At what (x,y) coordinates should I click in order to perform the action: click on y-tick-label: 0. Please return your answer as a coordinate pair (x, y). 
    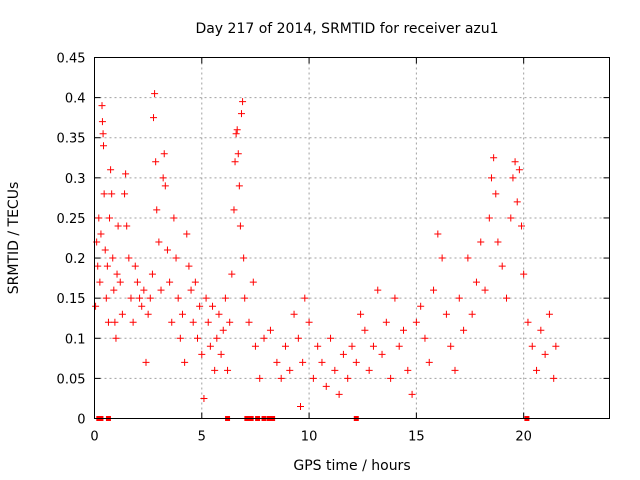
    Looking at the image, I should click on (81, 420).